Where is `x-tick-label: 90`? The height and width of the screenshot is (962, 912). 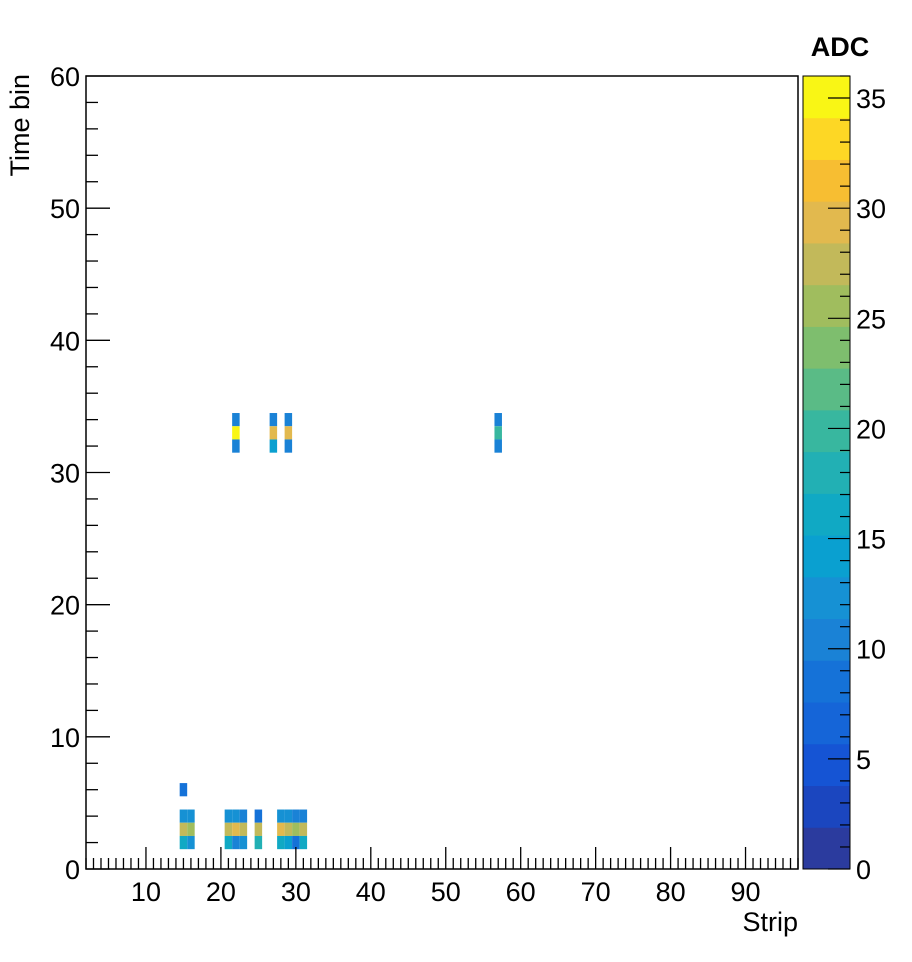
x-tick-label: 90 is located at coordinates (746, 892).